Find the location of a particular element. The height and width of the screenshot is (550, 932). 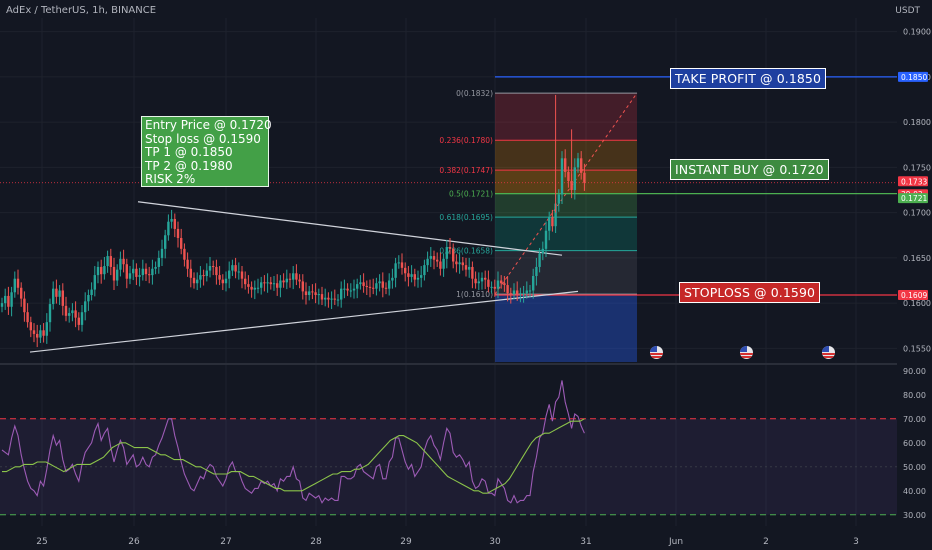

note-line-tp1: TP 1 @ 0.1850 is located at coordinates (189, 152).